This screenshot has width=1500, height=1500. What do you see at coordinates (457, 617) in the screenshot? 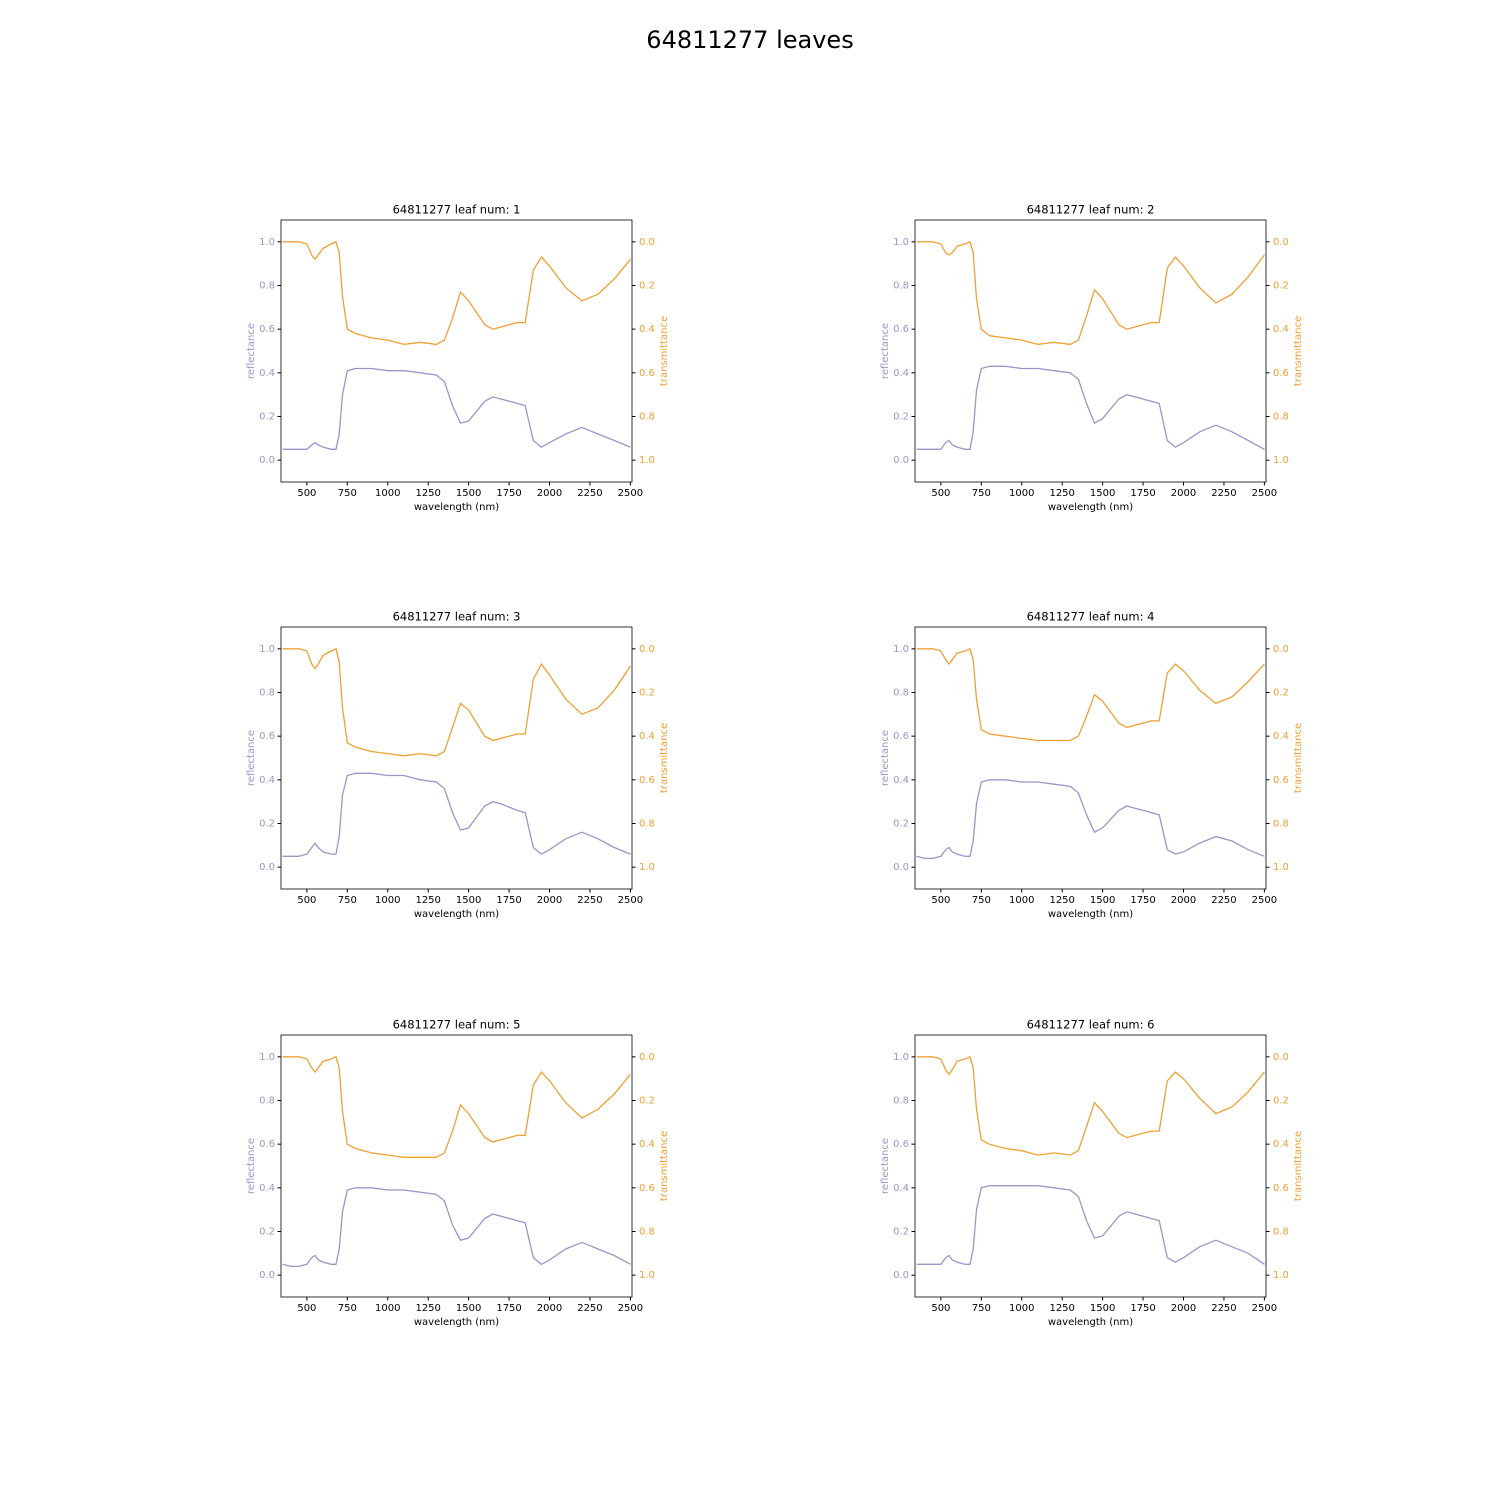
I see `subplot-title: 64811277 leaf num: 3` at bounding box center [457, 617].